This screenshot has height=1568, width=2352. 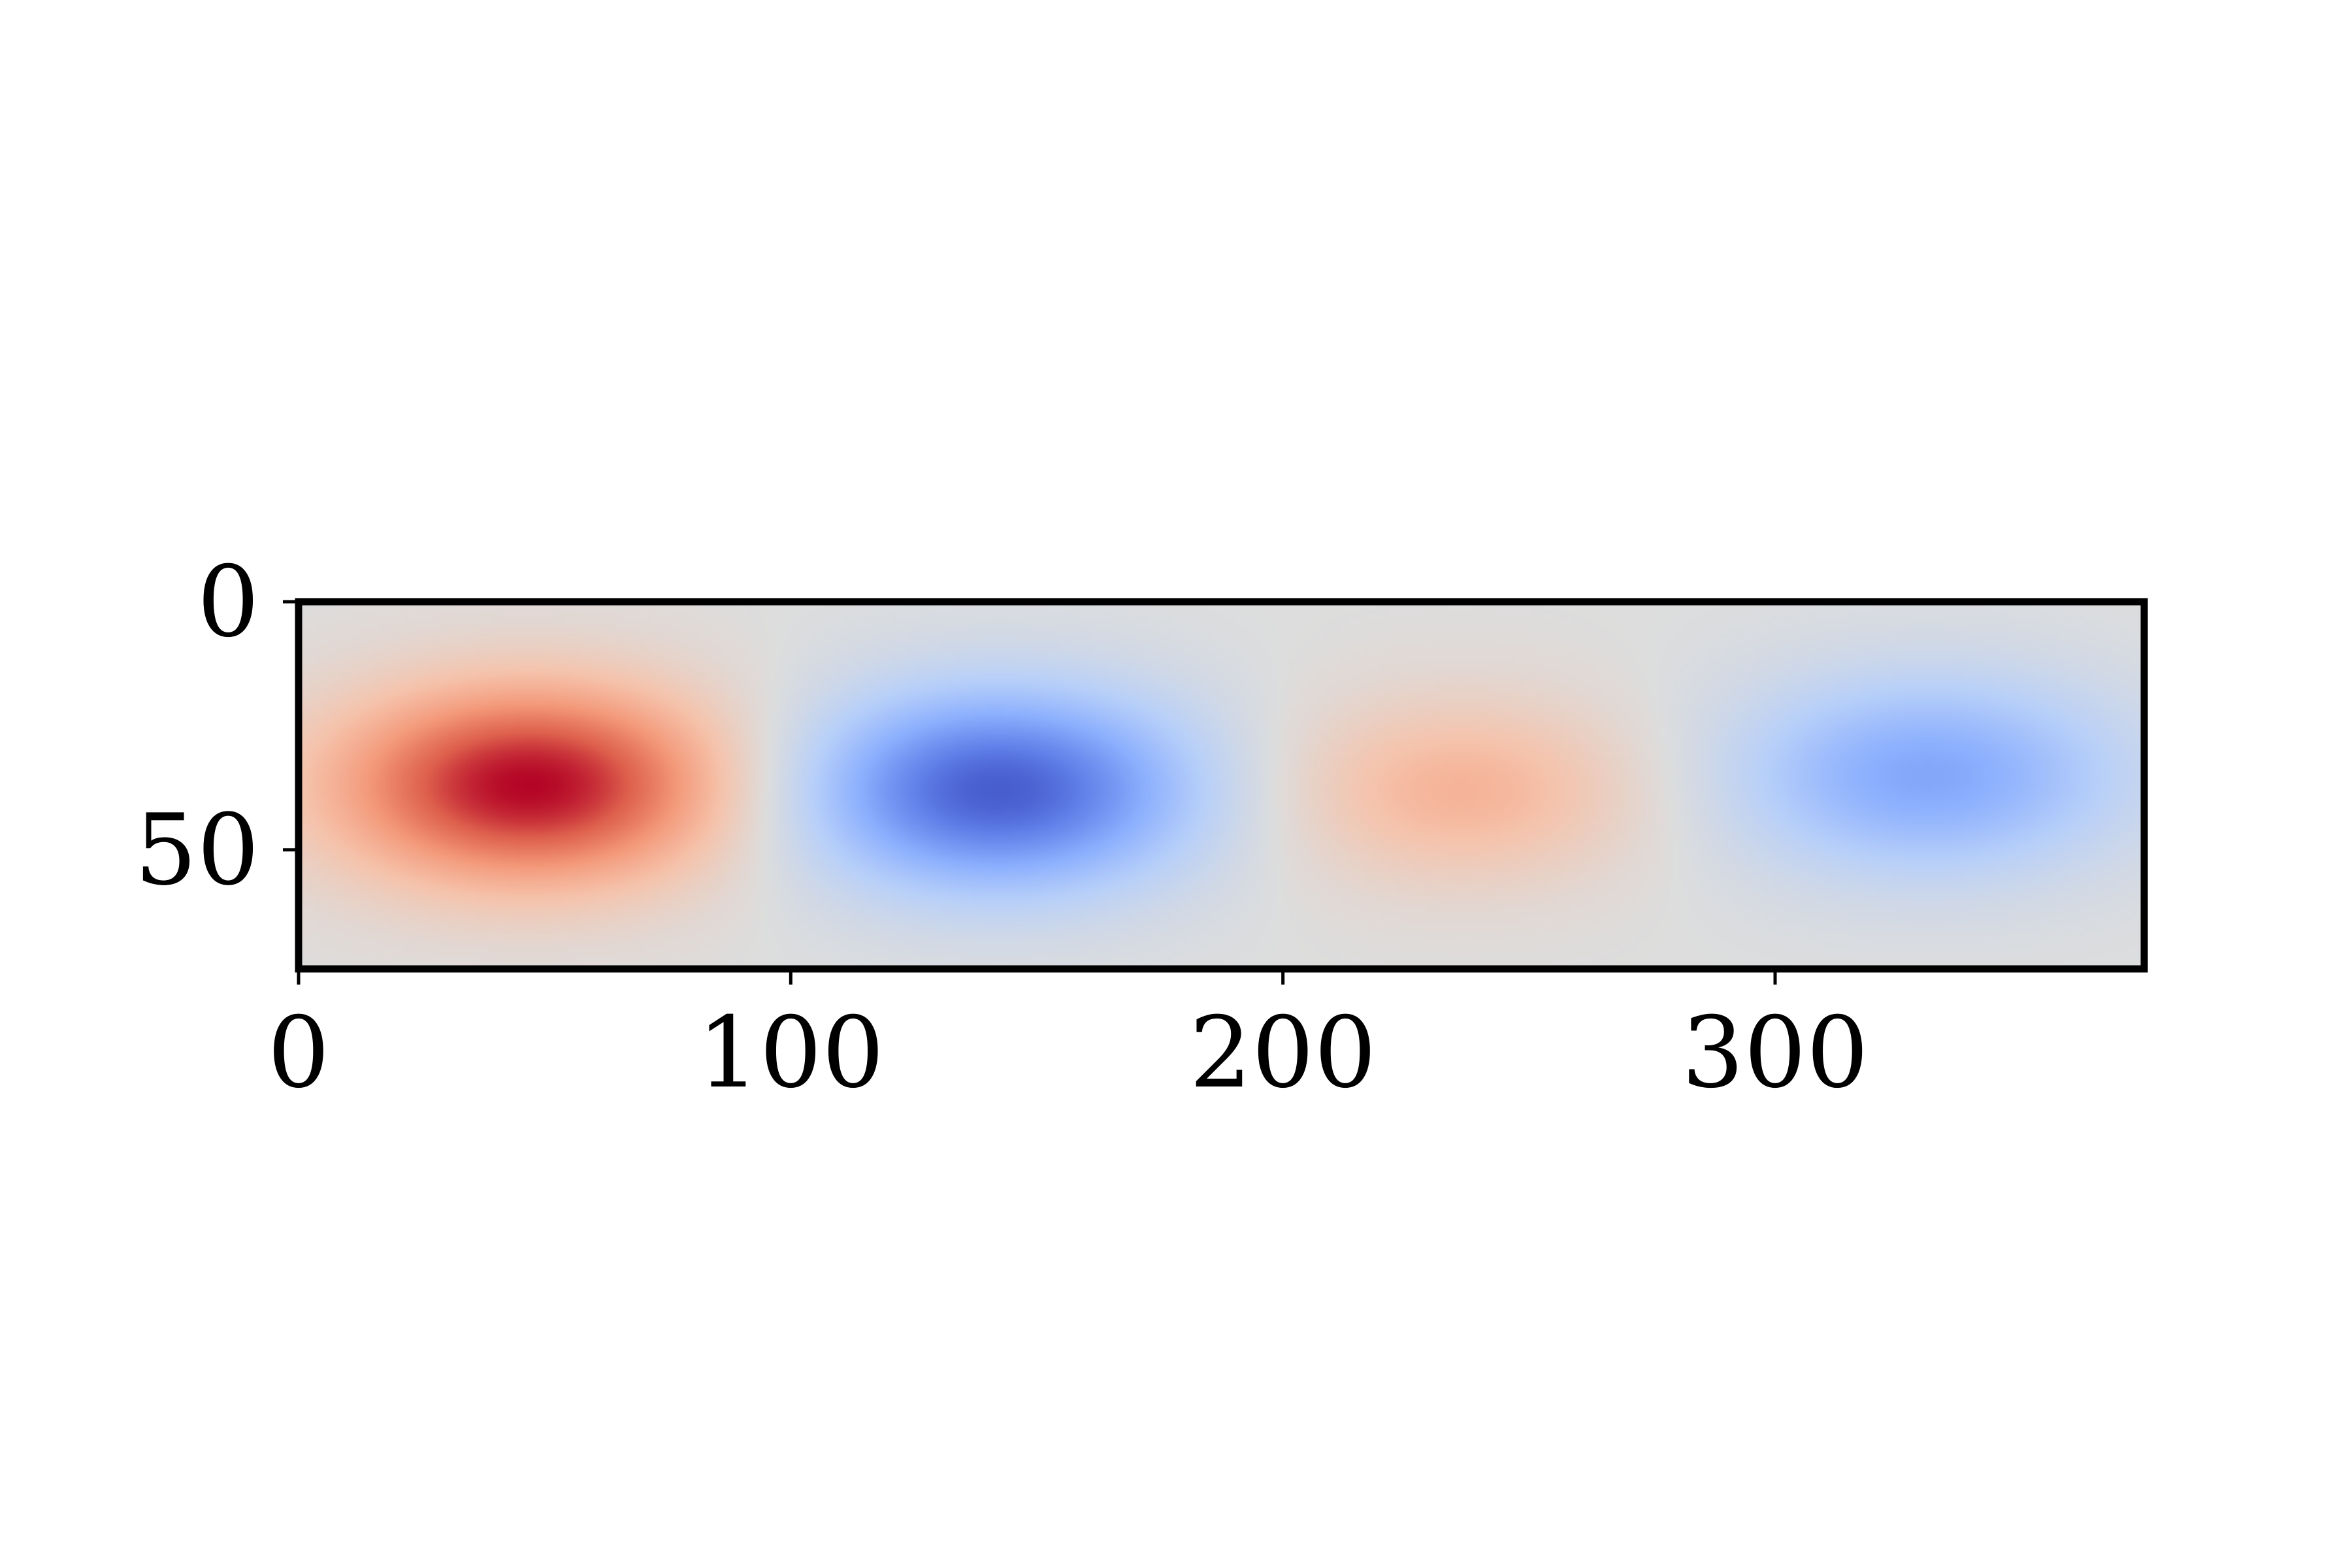 I want to click on y-axis: 0 50, so click(x=215, y=726).